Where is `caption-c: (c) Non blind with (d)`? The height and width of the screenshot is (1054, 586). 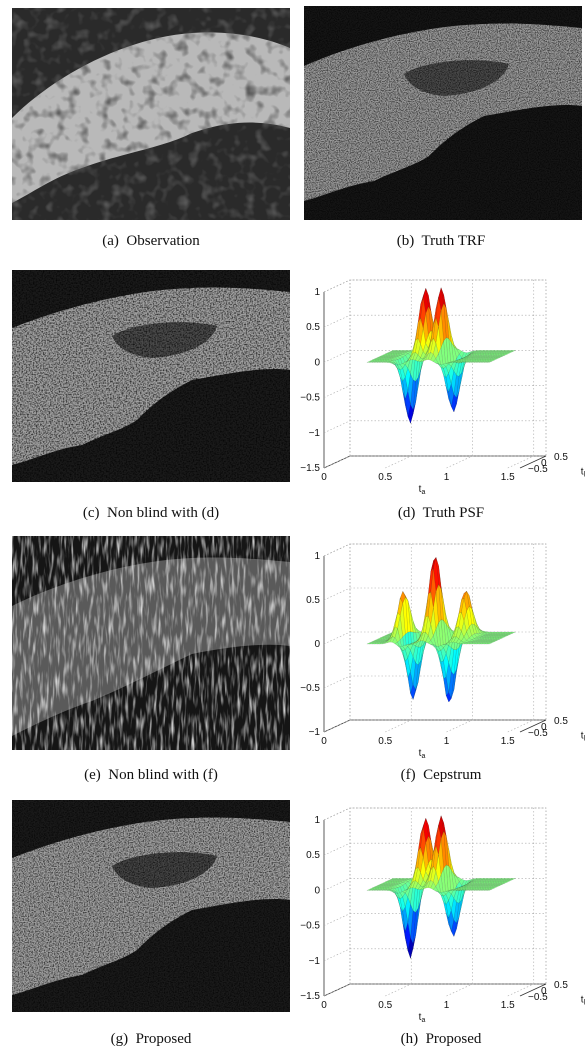
caption-c: (c) Non blind with (d) is located at coordinates (151, 513).